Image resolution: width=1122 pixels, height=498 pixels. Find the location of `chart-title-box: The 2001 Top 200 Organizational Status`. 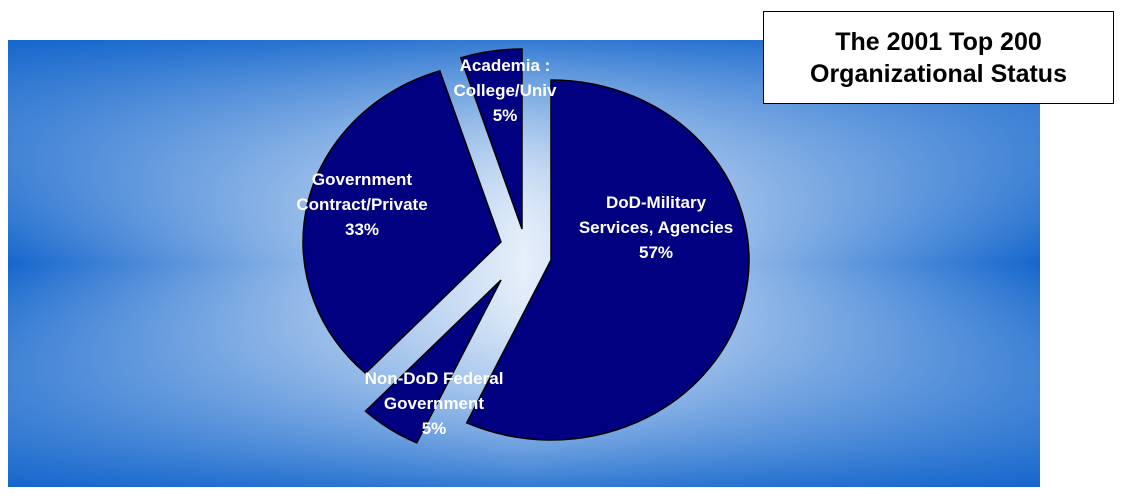

chart-title-box: The 2001 Top 200 Organizational Status is located at coordinates (938, 57).